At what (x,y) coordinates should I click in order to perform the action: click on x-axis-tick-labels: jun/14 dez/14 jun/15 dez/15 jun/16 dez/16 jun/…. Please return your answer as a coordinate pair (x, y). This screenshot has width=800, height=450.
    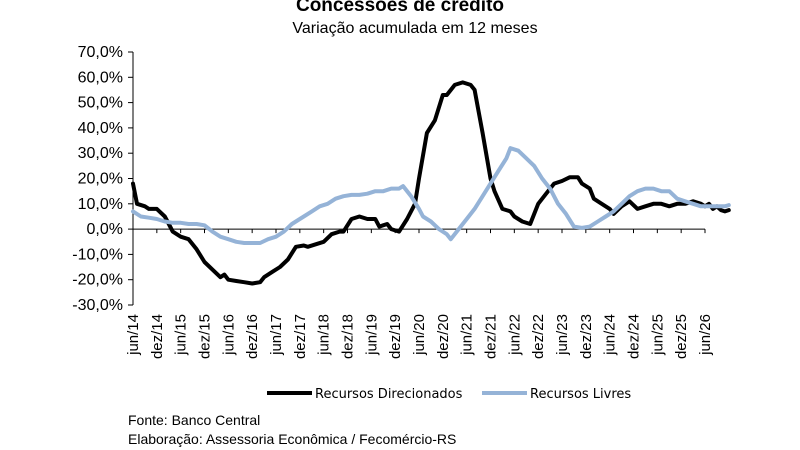
    Looking at the image, I should click on (419, 336).